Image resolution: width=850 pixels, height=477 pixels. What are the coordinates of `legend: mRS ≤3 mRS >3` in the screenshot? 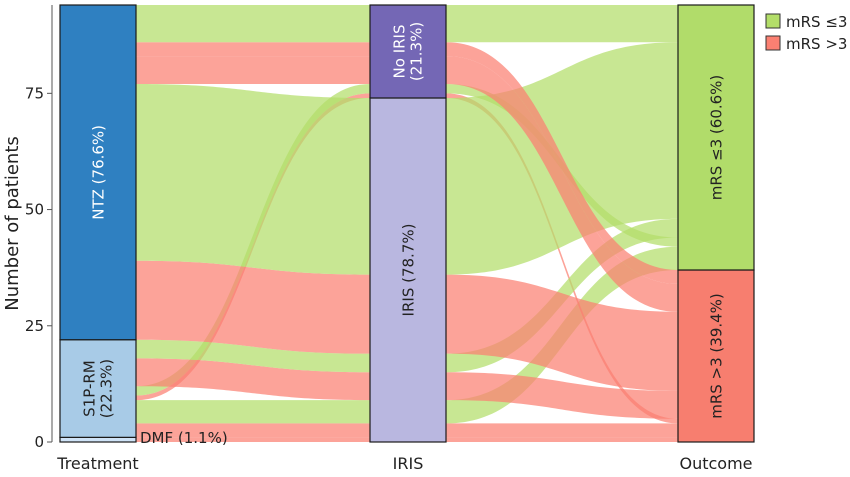 It's located at (806, 33).